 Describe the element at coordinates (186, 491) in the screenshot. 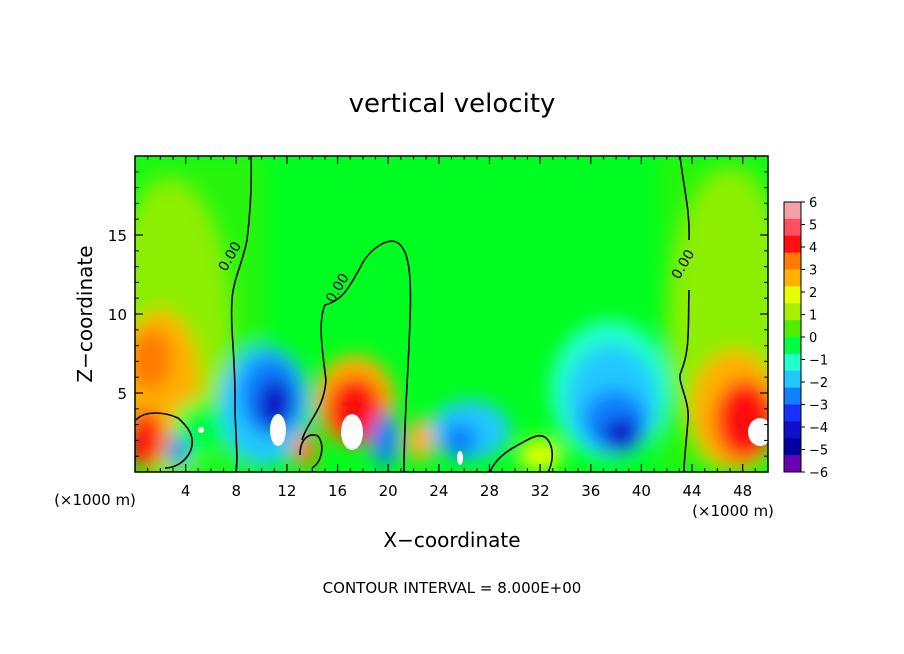

I see `x-tick-label: 4` at that location.